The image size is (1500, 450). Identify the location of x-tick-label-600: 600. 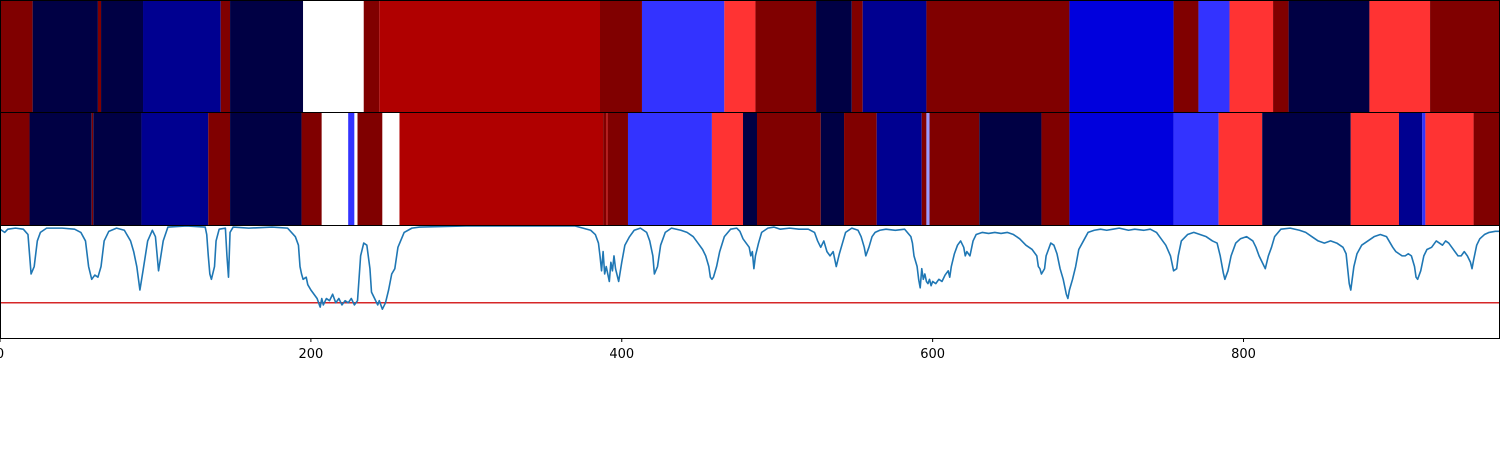
(932, 354).